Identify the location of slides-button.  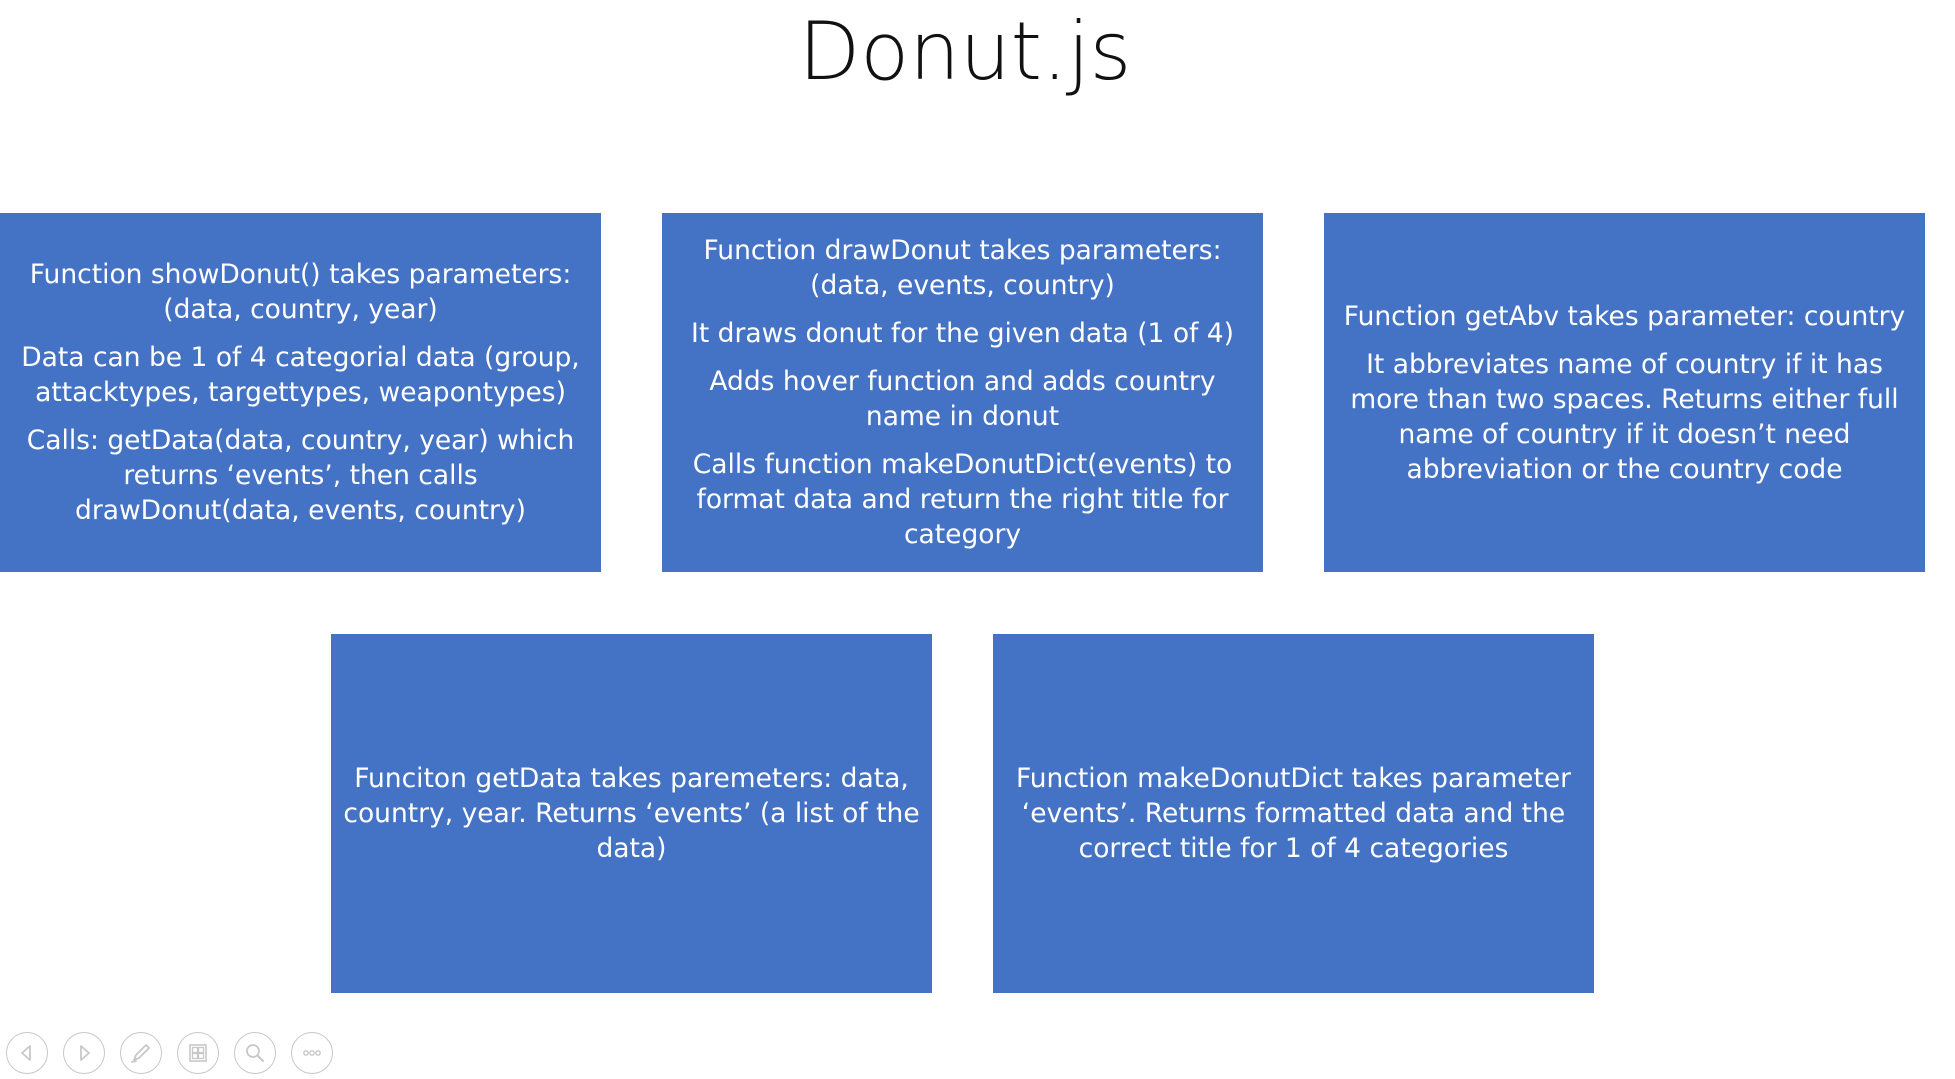
(198, 1053).